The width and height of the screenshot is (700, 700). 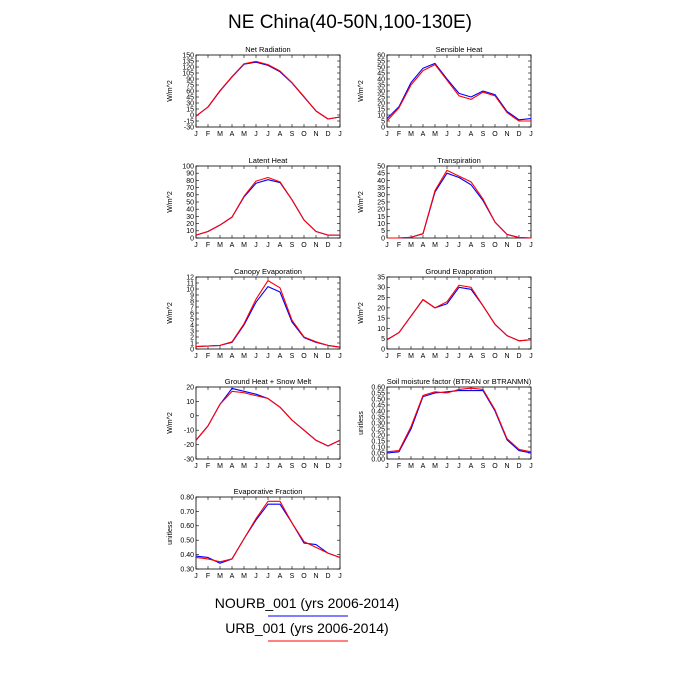 I want to click on y-tick-label: 0.10, so click(x=378, y=447).